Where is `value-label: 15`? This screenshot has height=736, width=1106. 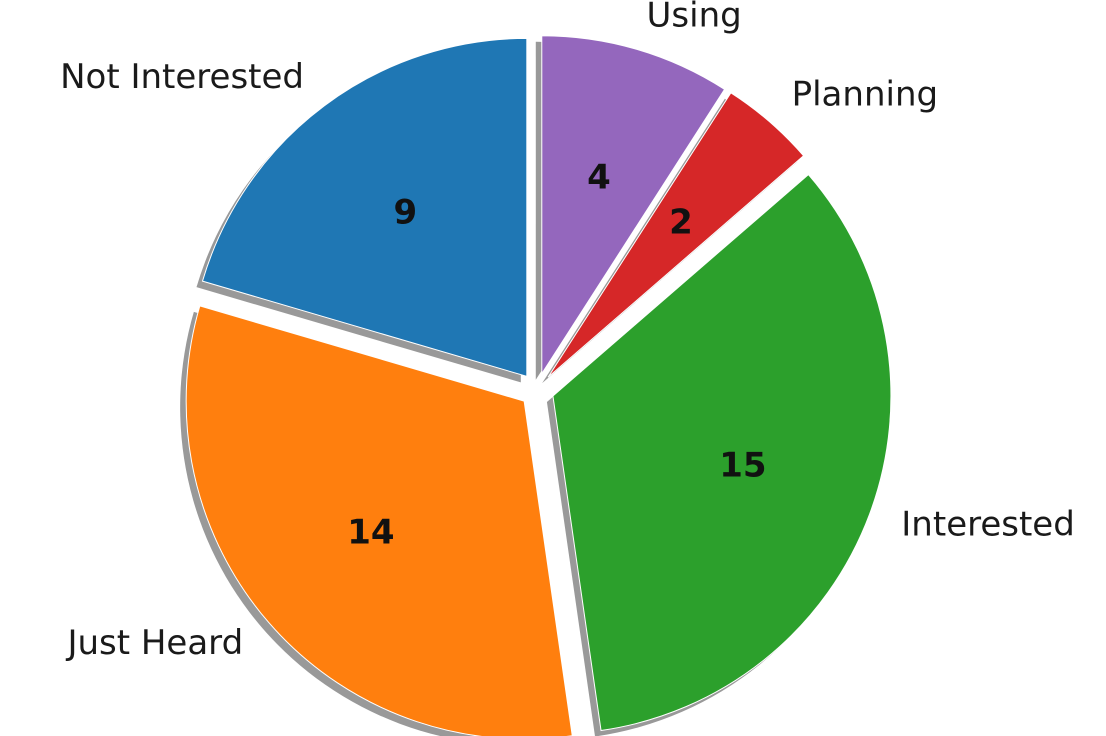
value-label: 15 is located at coordinates (742, 465).